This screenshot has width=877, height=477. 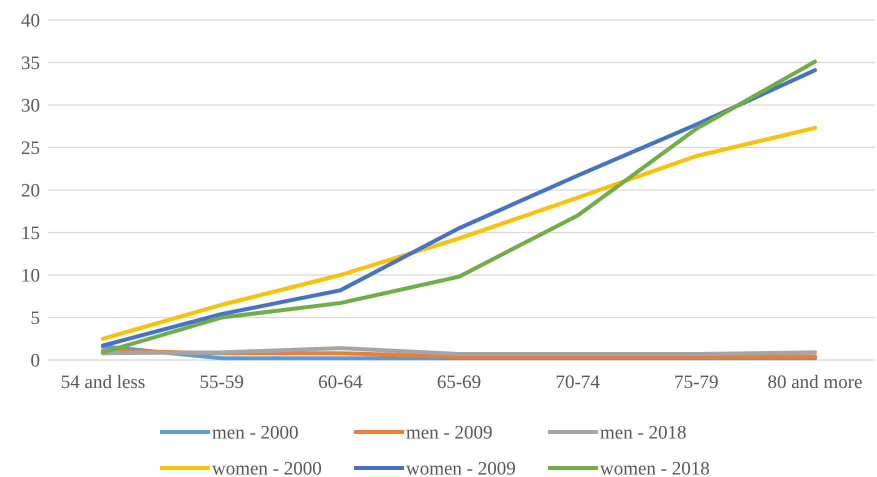 I want to click on legend-label: women - 2018, so click(x=655, y=467).